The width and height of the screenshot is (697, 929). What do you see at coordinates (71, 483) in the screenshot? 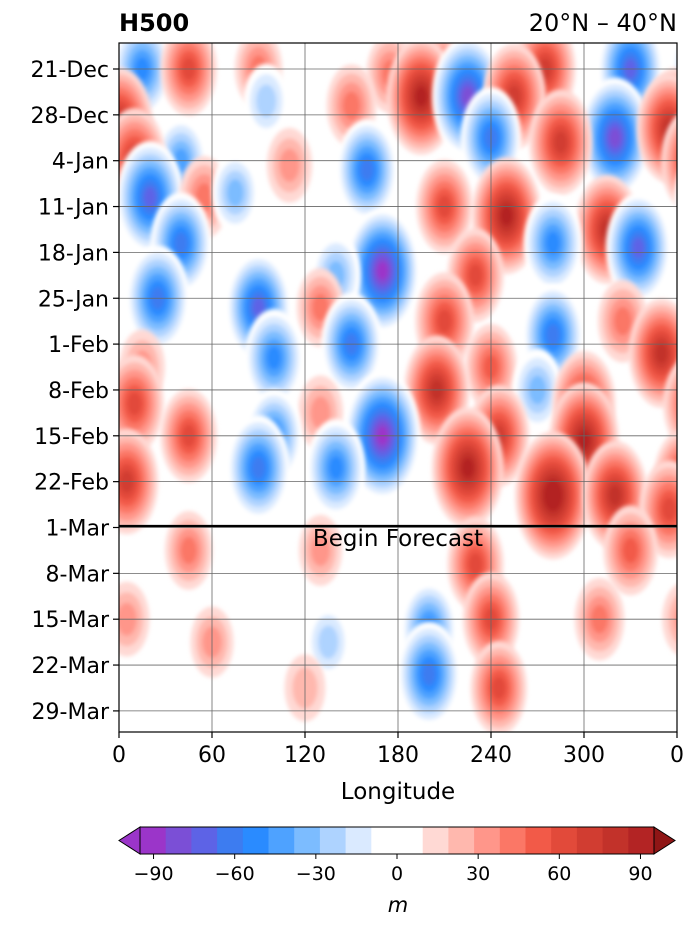
I see `y-tick-label: 22-Feb` at bounding box center [71, 483].